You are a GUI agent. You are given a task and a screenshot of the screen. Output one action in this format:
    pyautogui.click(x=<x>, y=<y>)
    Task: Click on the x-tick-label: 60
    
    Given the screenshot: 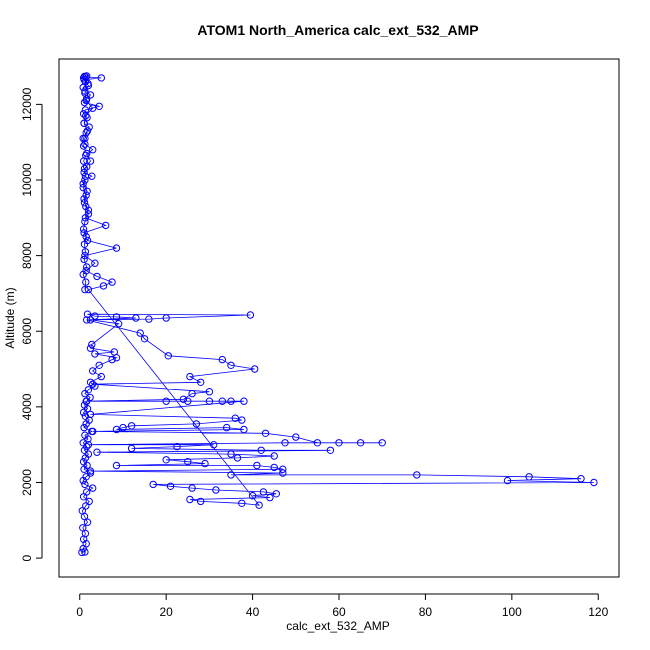 What is the action you would take?
    pyautogui.click(x=339, y=612)
    